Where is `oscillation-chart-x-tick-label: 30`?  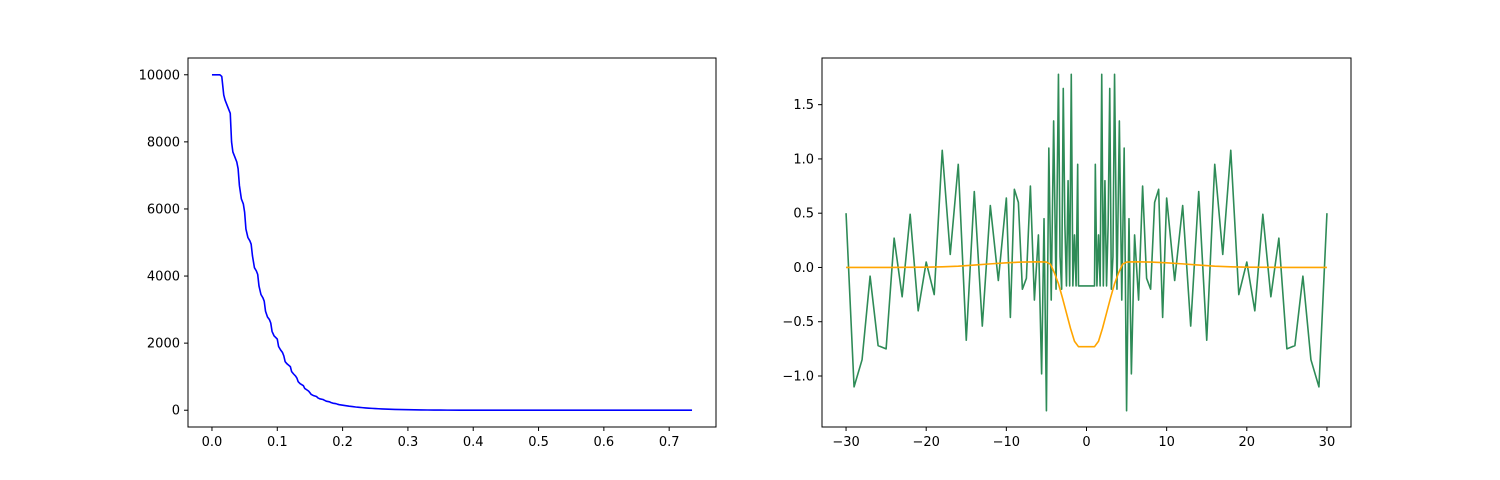
oscillation-chart-x-tick-label: 30 is located at coordinates (1327, 442).